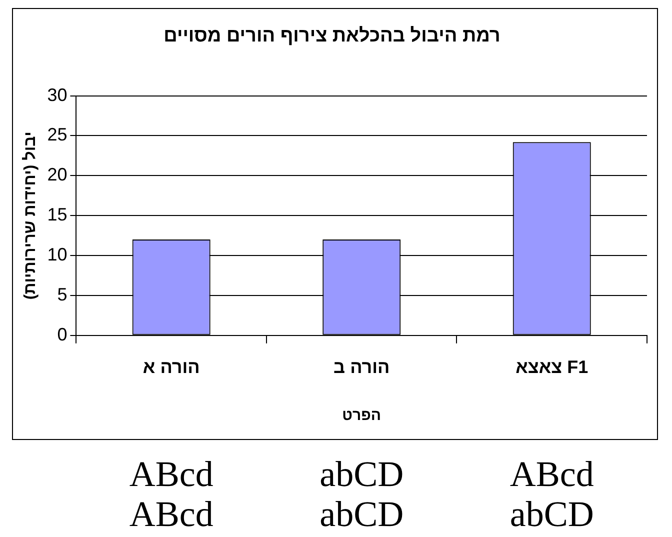 This screenshot has height=537, width=672. I want to click on x-tick-label: הורה א, so click(171, 367).